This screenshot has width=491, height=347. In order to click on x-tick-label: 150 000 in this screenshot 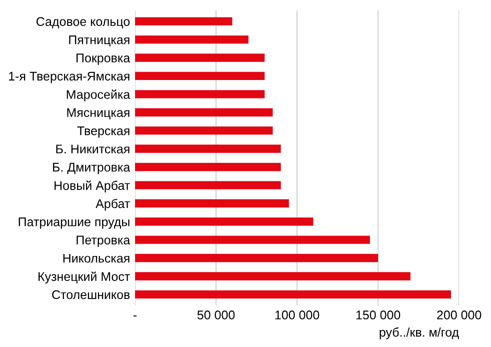, I will do `click(378, 315)`.